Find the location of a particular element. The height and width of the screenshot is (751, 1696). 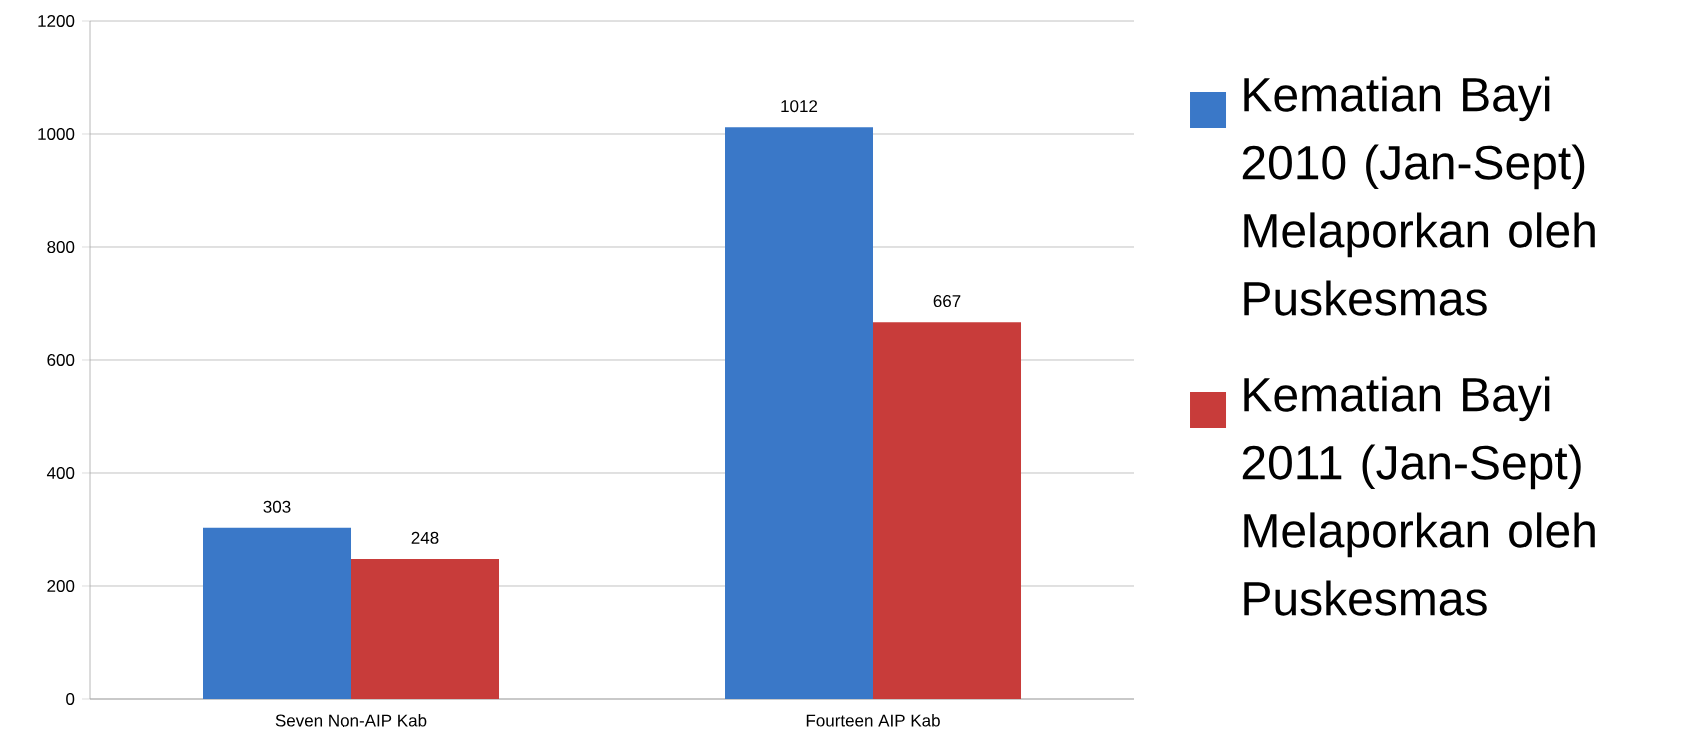

data-label: 1012 is located at coordinates (799, 106).